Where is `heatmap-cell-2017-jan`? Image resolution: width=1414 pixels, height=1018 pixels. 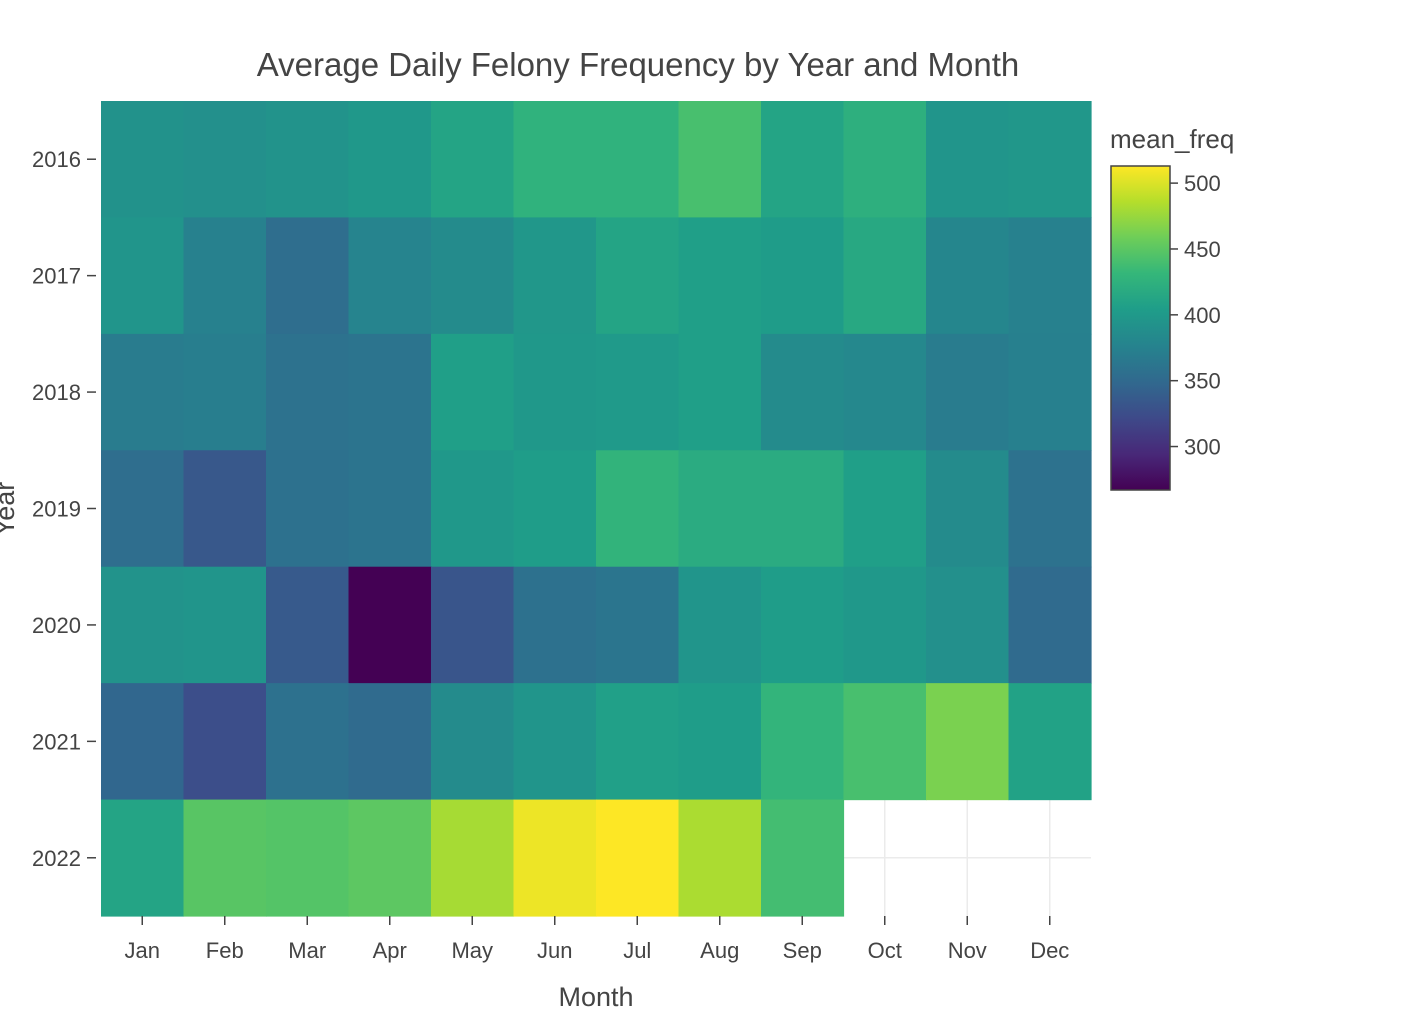 heatmap-cell-2017-jan is located at coordinates (143, 276).